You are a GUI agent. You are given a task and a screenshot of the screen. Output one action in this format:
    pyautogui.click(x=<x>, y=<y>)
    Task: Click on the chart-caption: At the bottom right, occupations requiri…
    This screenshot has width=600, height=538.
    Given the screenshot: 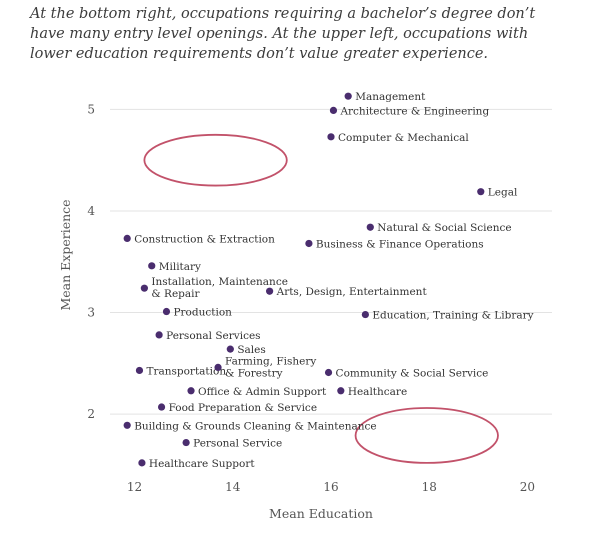 What is the action you would take?
    pyautogui.click(x=283, y=34)
    